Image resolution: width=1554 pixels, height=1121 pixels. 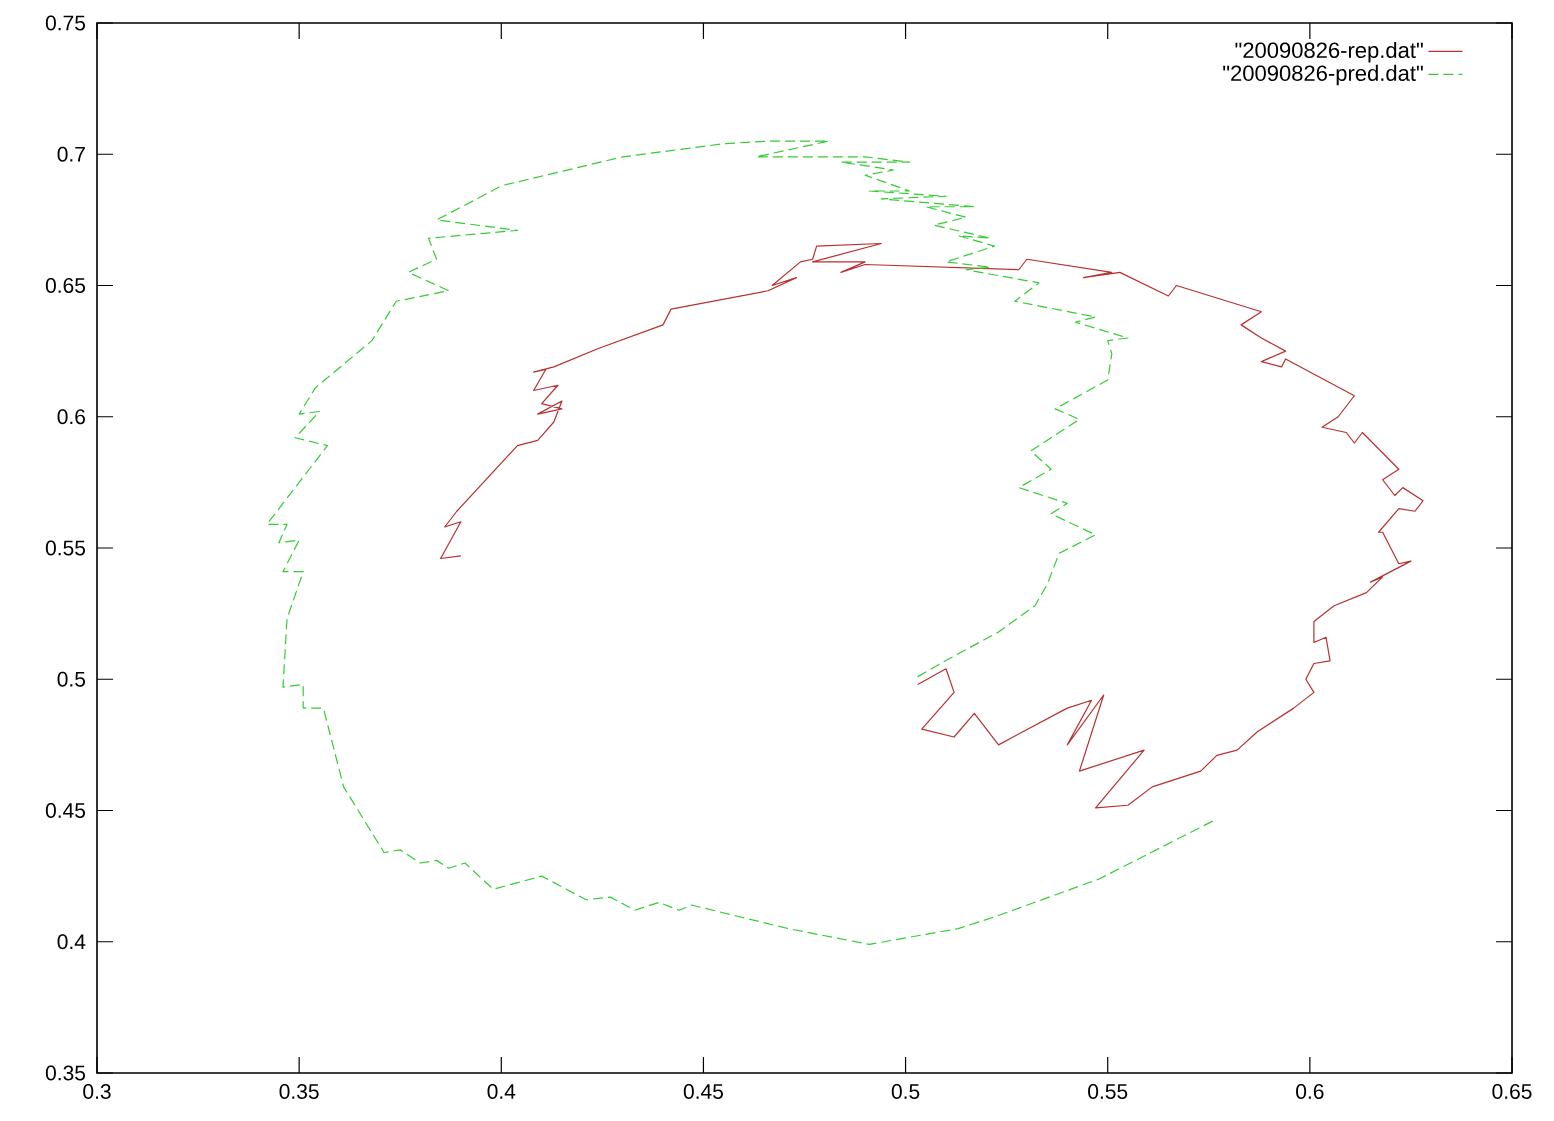 What do you see at coordinates (65, 285) in the screenshot?
I see `y-tick-label: 0.65` at bounding box center [65, 285].